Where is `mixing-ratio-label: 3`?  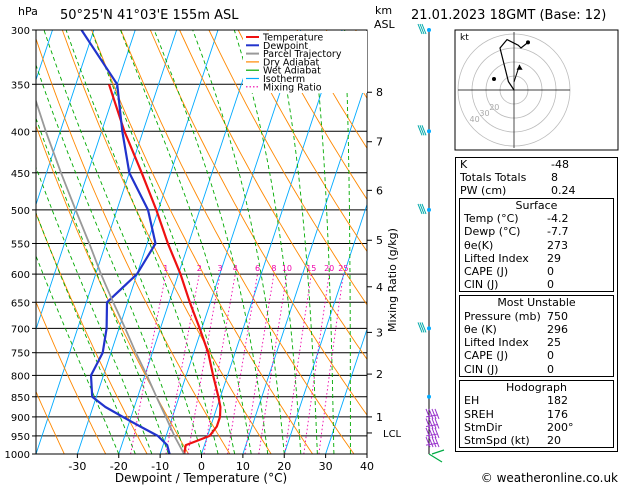 mixing-ratio-label: 3 is located at coordinates (219, 268).